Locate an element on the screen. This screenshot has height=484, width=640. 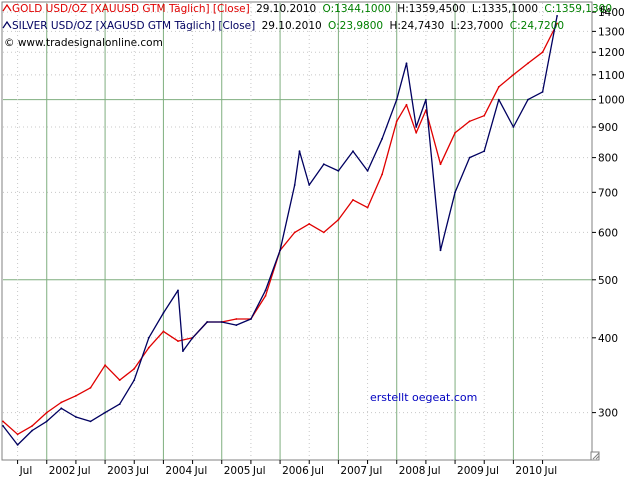
y-tick-label: 1200 is located at coordinates (611, 53).